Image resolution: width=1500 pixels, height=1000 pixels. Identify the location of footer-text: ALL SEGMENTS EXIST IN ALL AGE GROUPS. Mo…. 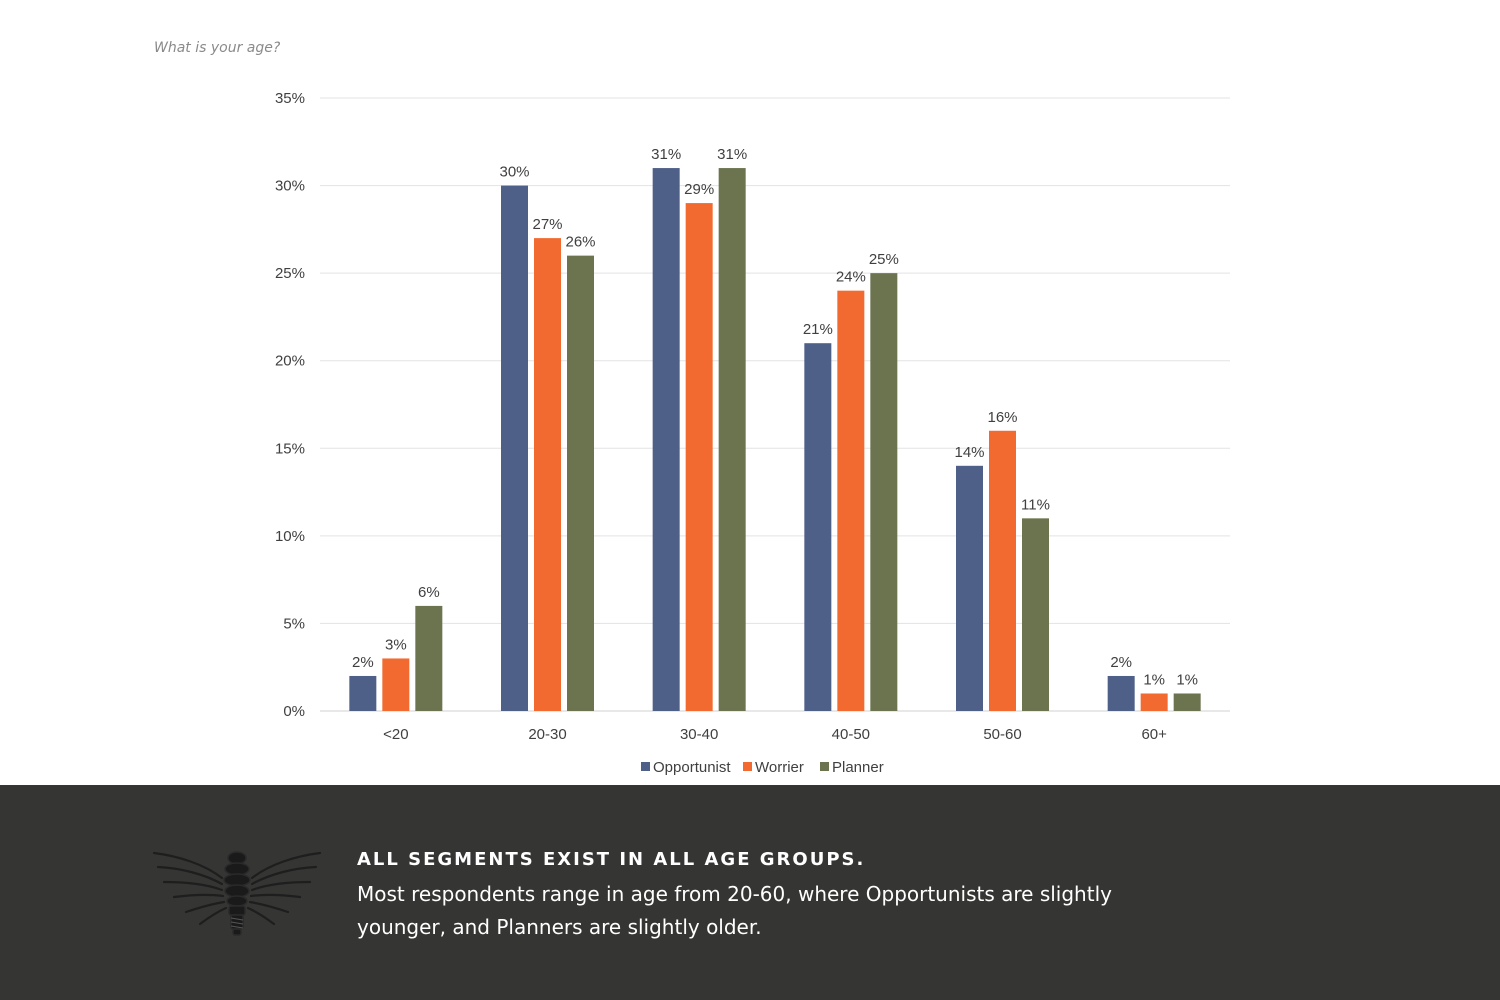
(757, 896).